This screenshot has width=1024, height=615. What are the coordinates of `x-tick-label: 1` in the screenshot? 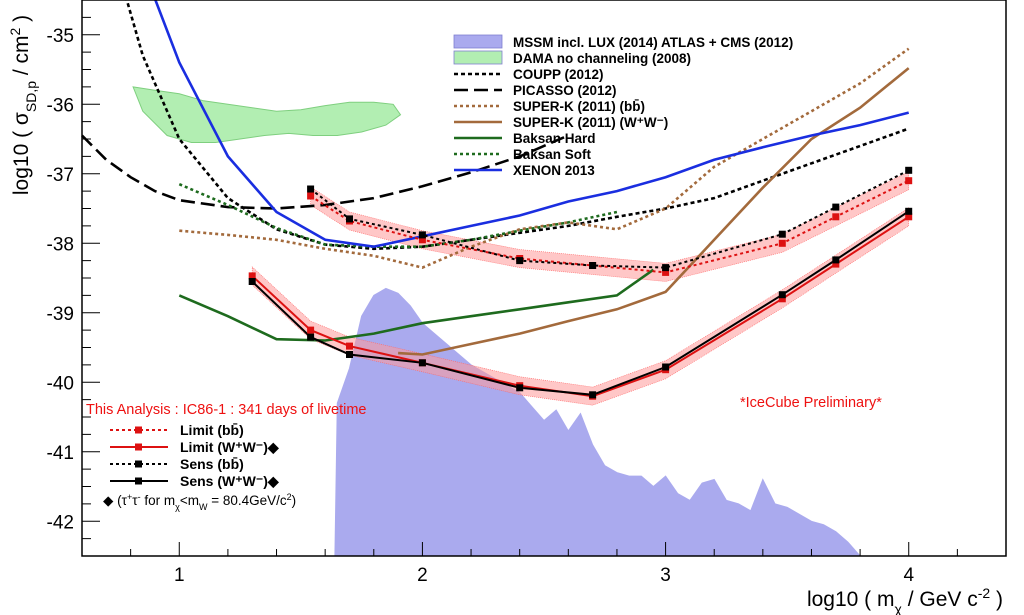 It's located at (179, 575).